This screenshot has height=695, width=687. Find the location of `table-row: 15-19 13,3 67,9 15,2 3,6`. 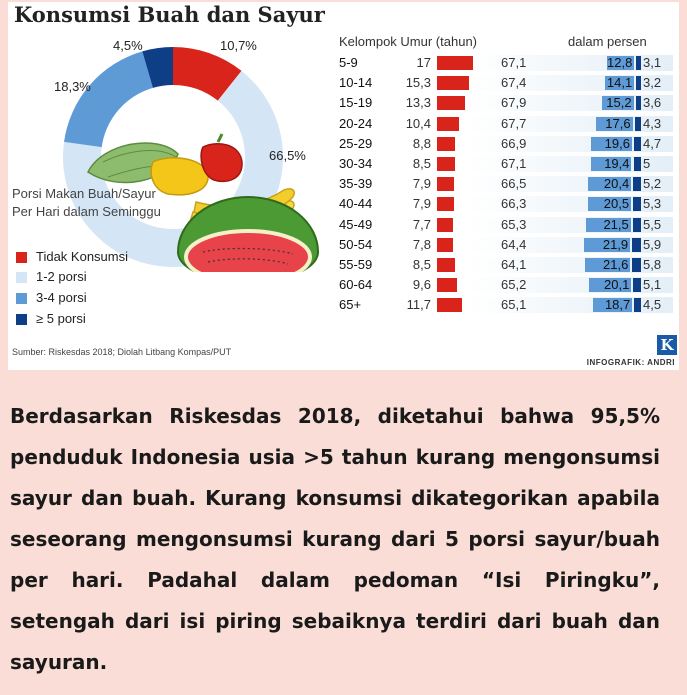

table-row: 15-19 13,3 67,9 15,2 3,6 is located at coordinates (506, 103).